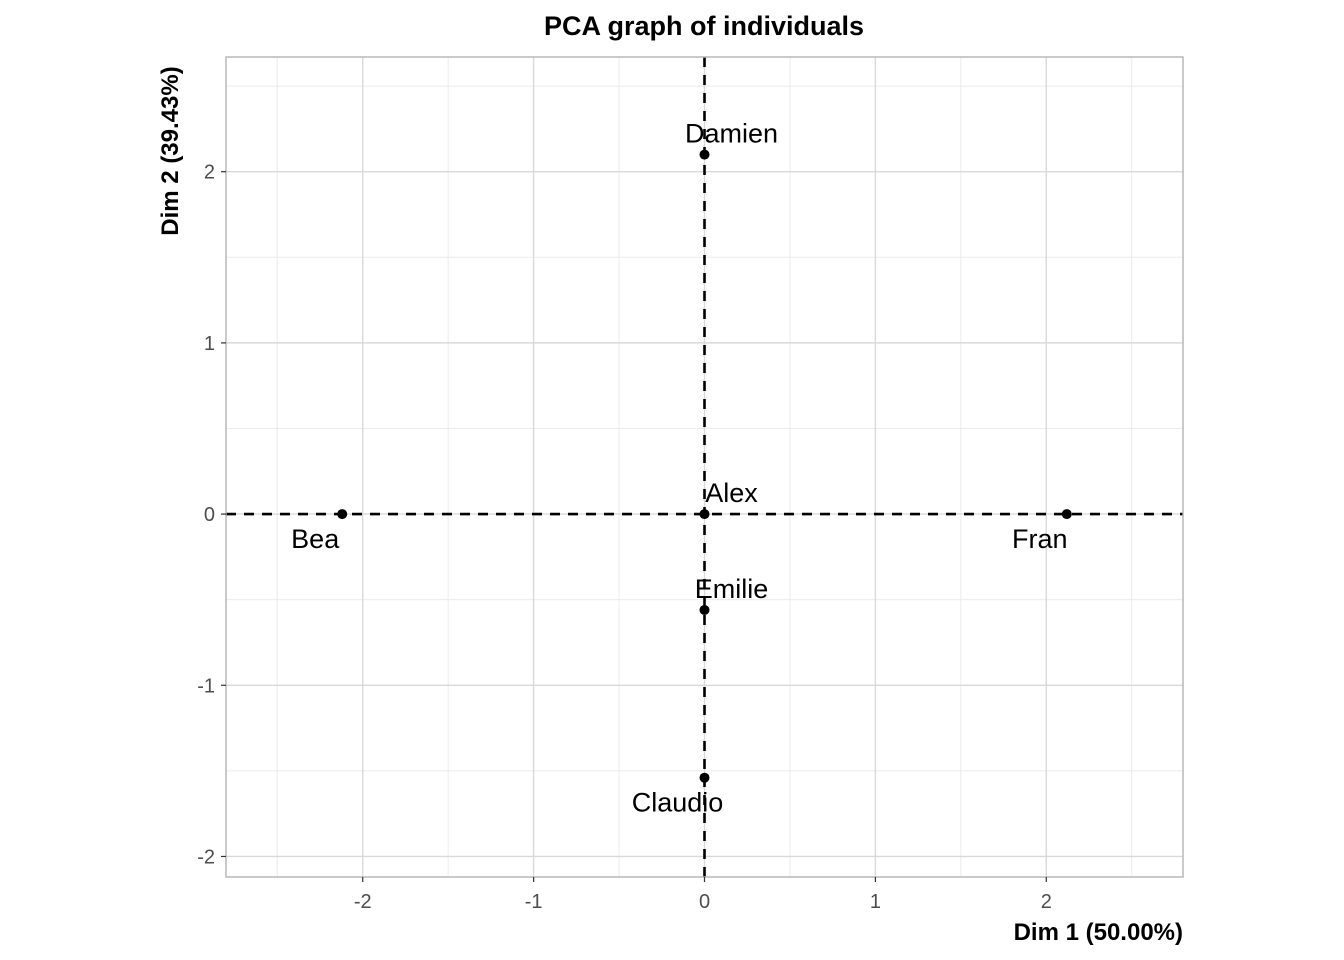 The width and height of the screenshot is (1344, 960). What do you see at coordinates (1098, 932) in the screenshot?
I see `x-axis-title: Dim 1 (50.00%)` at bounding box center [1098, 932].